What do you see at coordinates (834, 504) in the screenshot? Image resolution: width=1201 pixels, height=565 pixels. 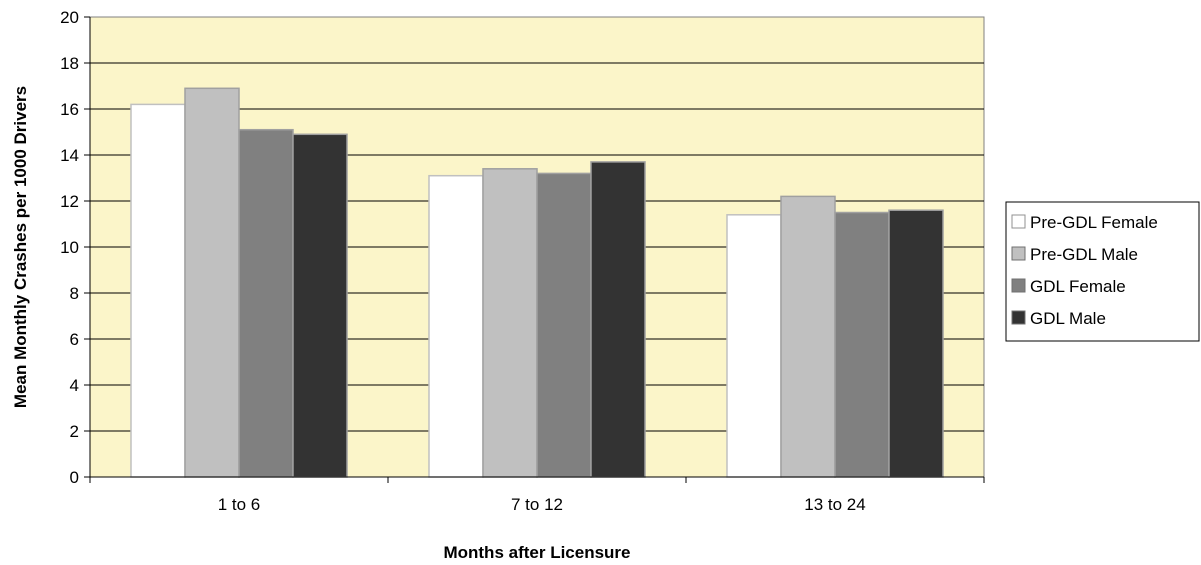 I see `x-tick-label: 13 to 24` at bounding box center [834, 504].